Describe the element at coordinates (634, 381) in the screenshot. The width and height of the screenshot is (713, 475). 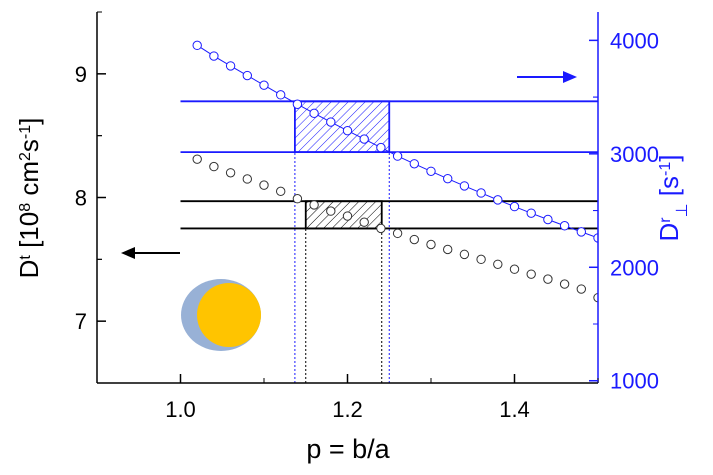
I see `y2-tick-label: 1000` at that location.